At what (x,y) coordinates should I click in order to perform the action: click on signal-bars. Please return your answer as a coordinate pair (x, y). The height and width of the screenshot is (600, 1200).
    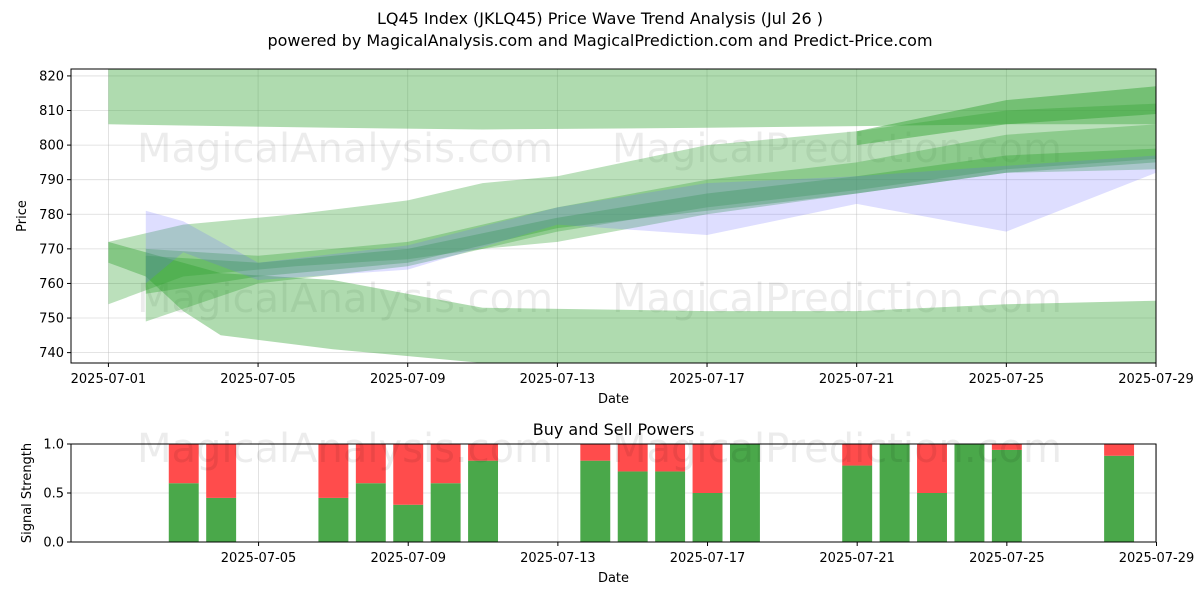
    Looking at the image, I should click on (651, 493).